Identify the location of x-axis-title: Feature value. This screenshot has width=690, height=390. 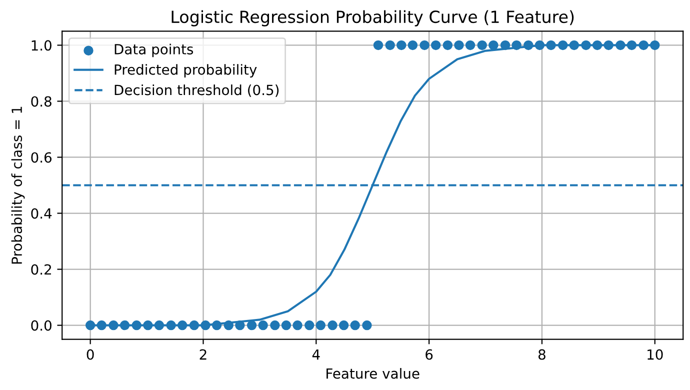
(373, 373).